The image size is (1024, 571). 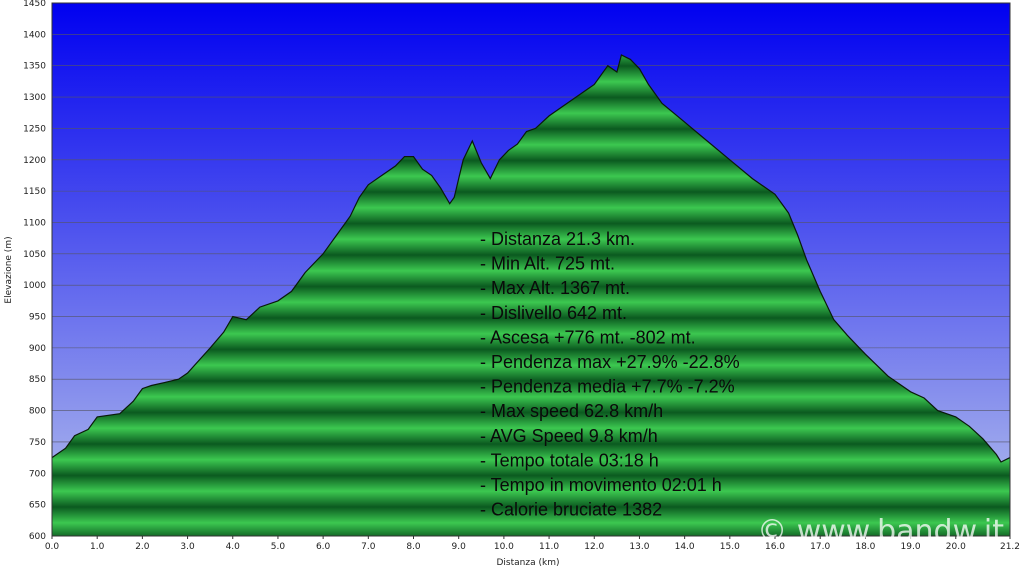 I want to click on x-tick-label: 18.0, so click(x=865, y=547).